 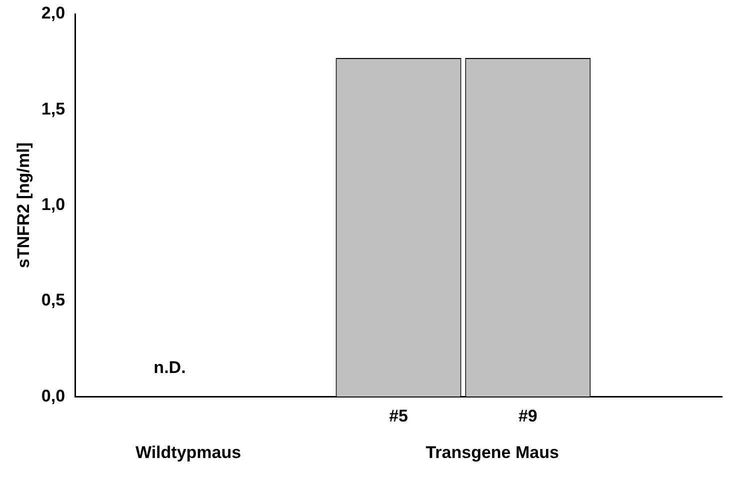 I want to click on x-tick-label: #5, so click(x=398, y=416).